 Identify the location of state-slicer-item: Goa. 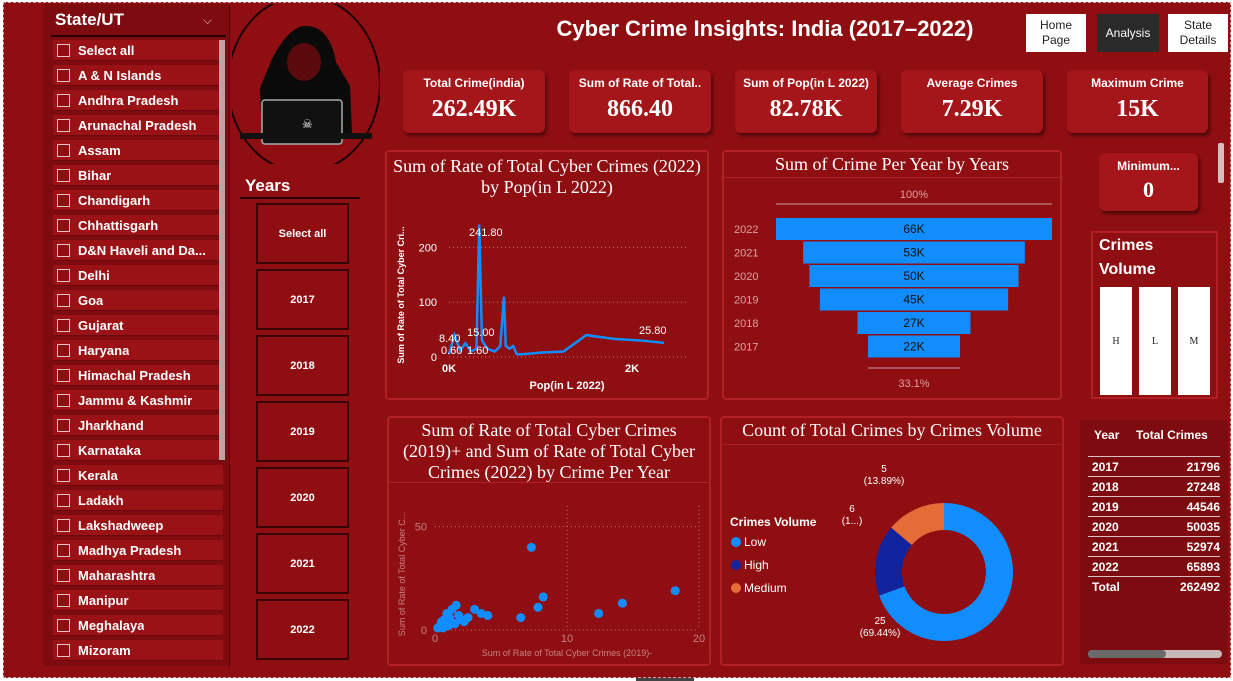
(138, 300).